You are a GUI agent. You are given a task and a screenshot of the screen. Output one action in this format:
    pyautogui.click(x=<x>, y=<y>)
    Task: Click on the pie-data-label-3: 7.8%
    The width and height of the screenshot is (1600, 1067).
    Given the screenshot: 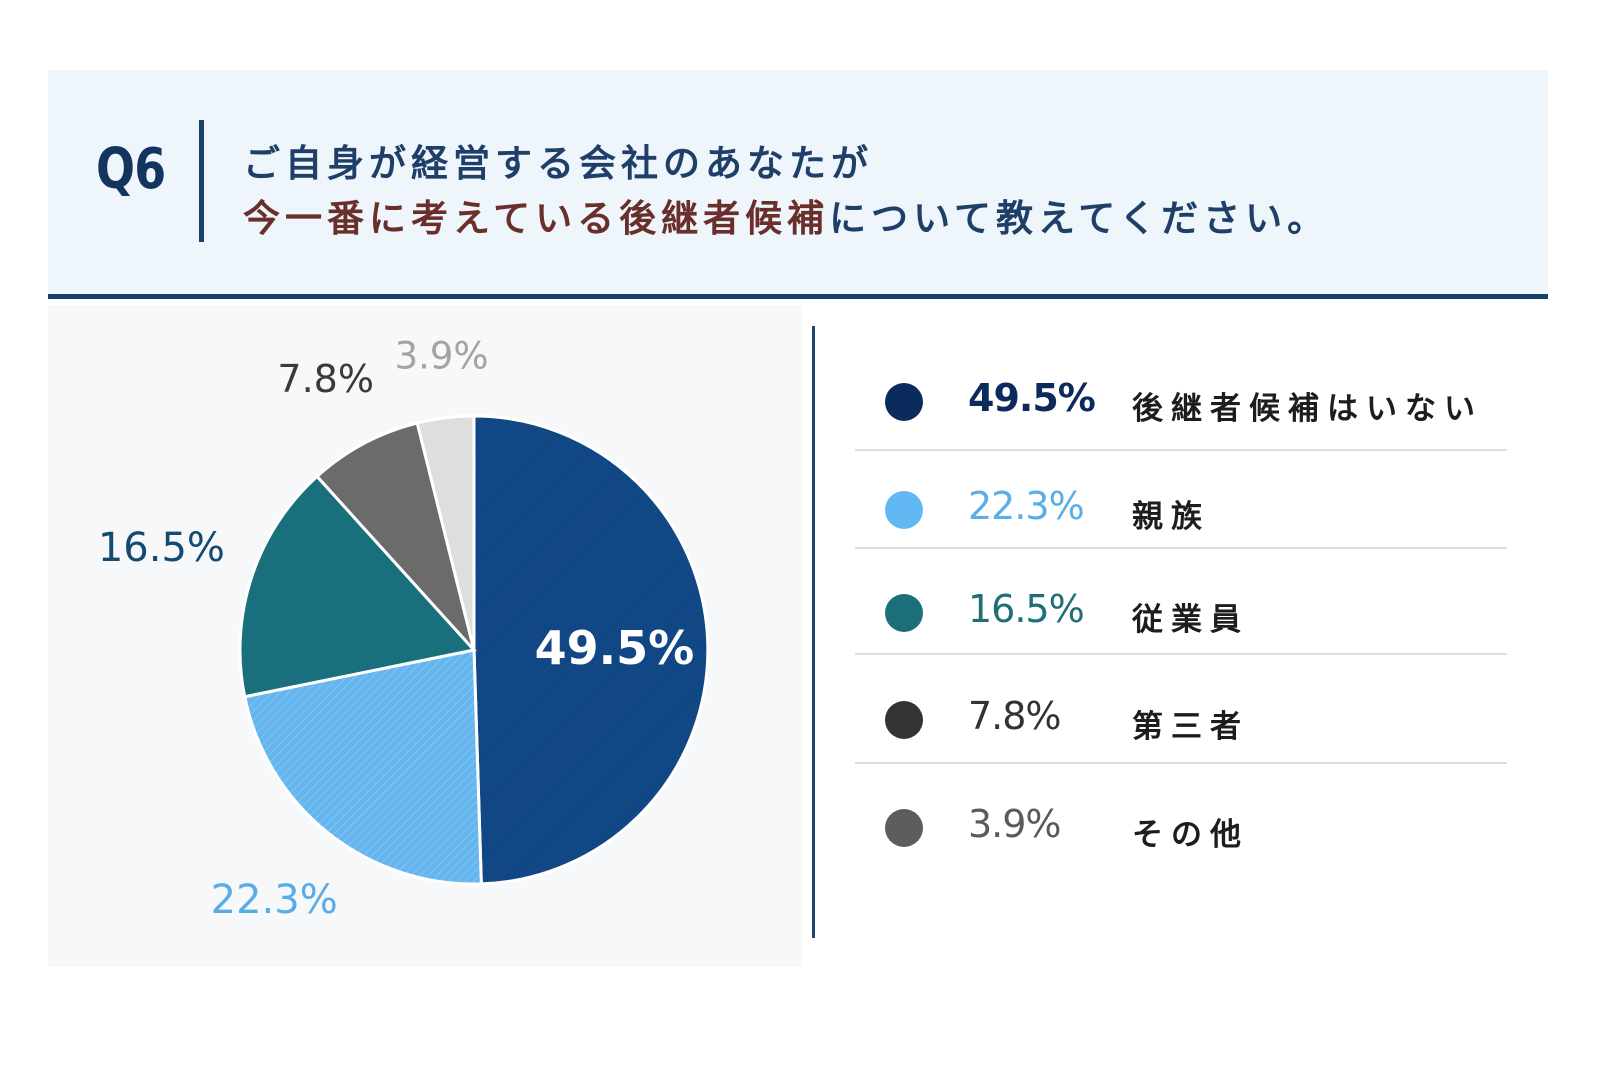 What is the action you would take?
    pyautogui.click(x=325, y=379)
    